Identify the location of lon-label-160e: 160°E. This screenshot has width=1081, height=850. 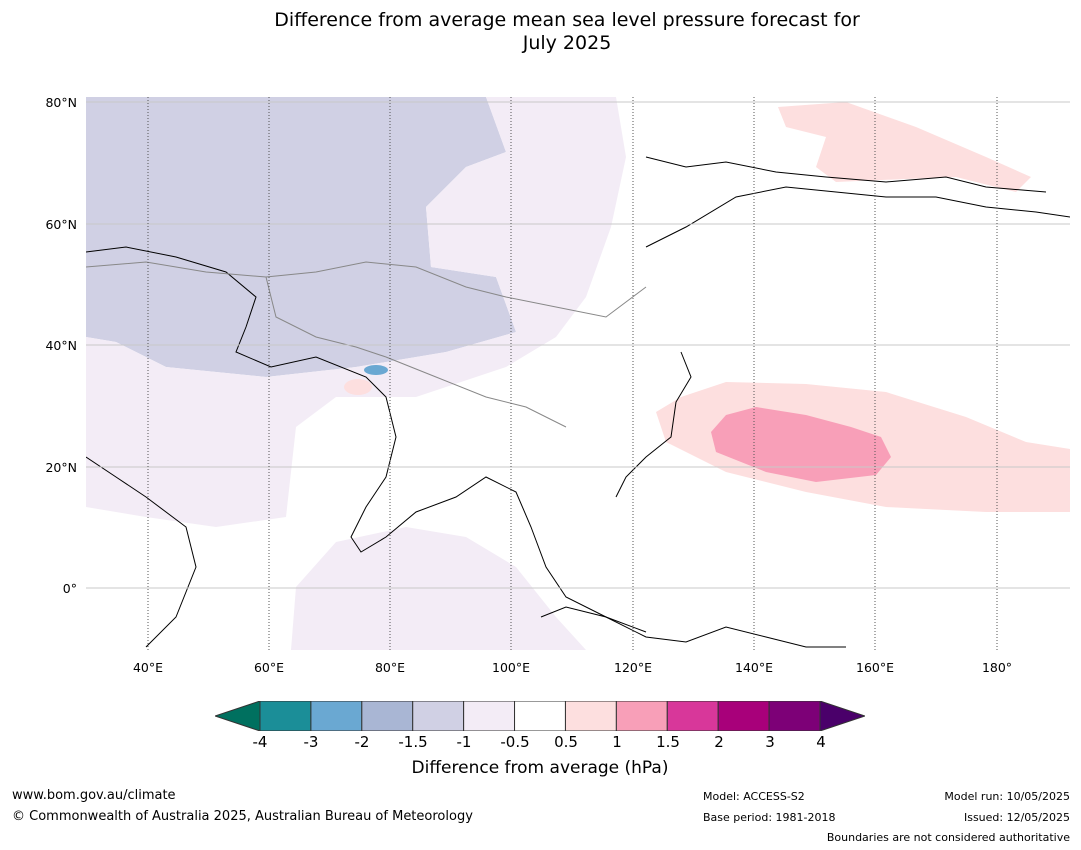
(875, 667).